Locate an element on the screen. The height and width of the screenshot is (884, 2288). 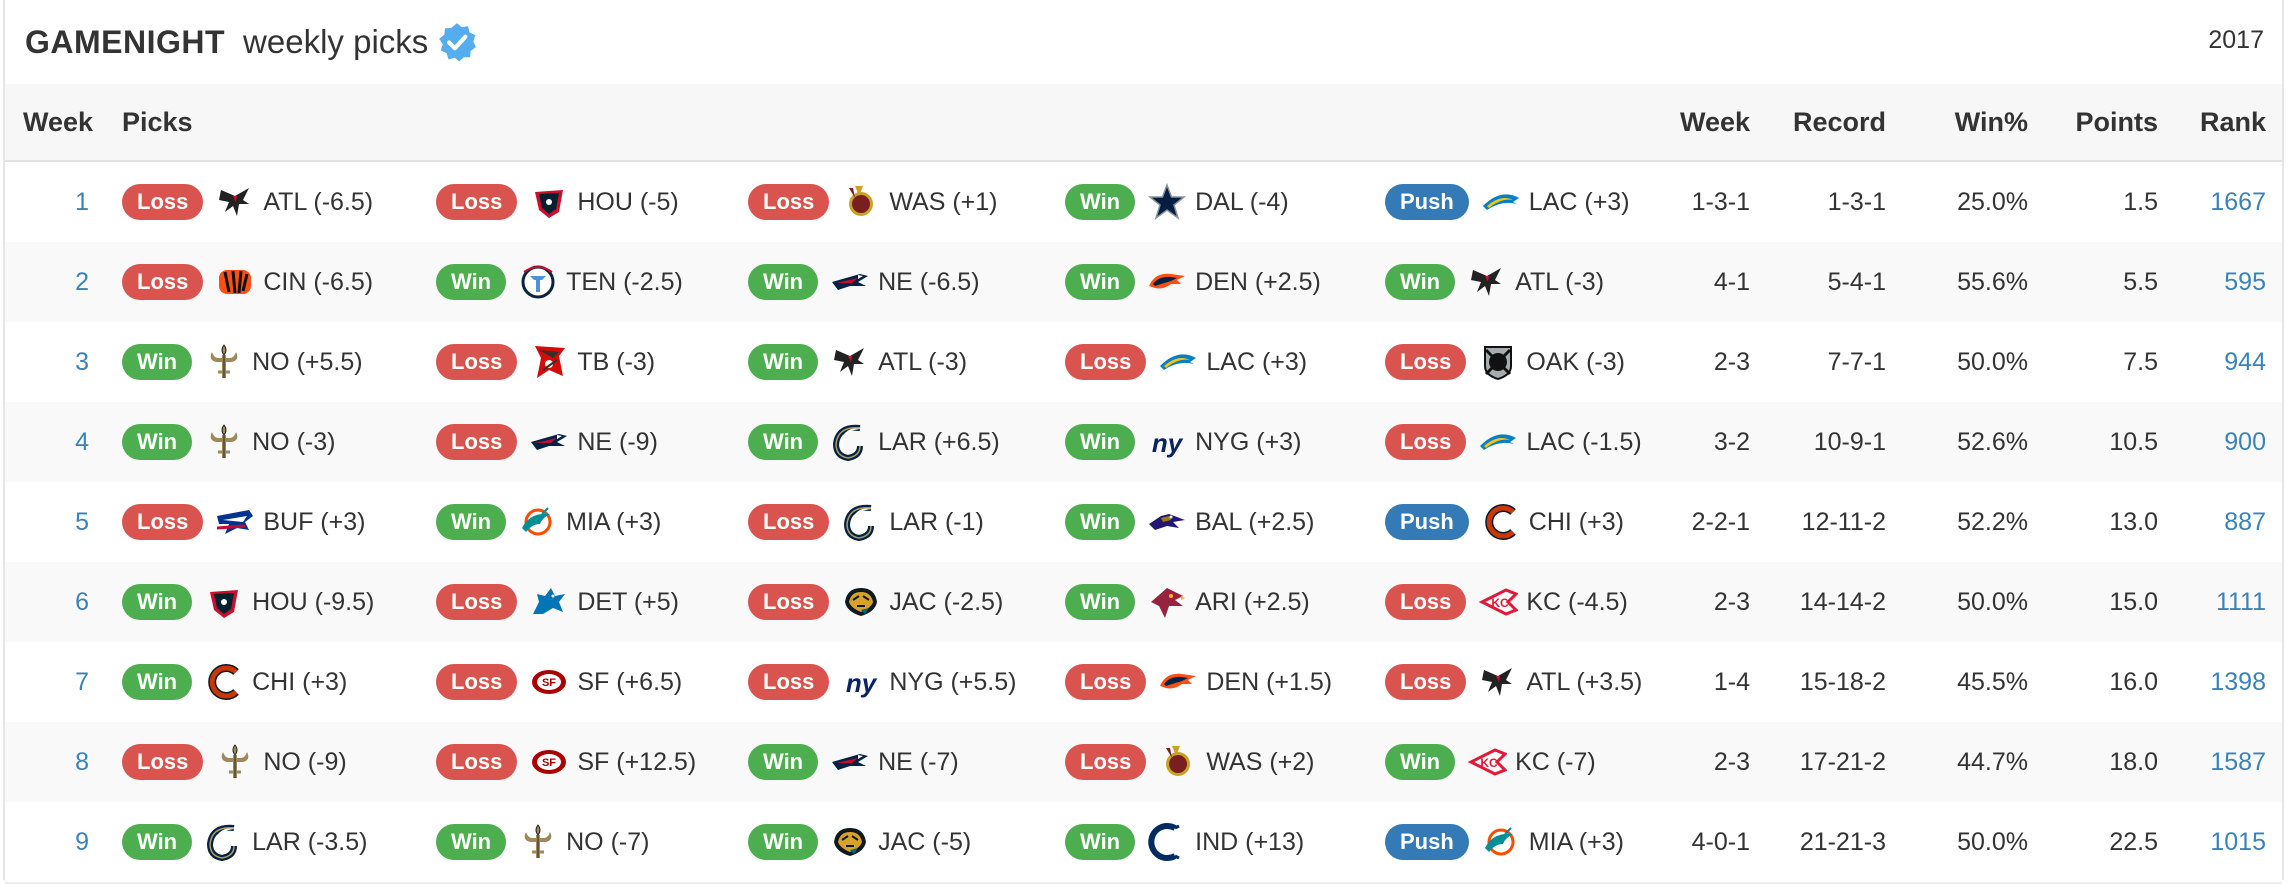
pick-text: WAS (+1) is located at coordinates (943, 201).